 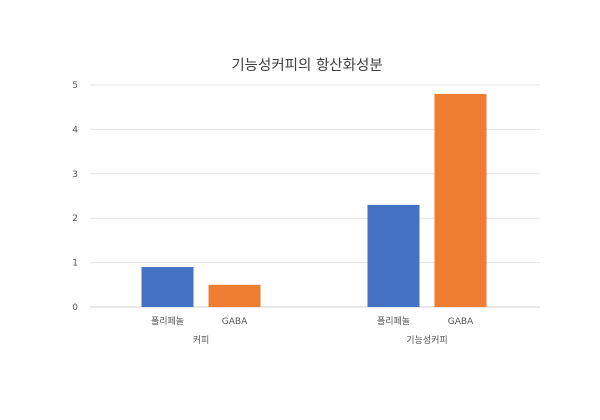 What do you see at coordinates (75, 197) in the screenshot?
I see `y-axis-ticks: 0 1 2 3 4 5` at bounding box center [75, 197].